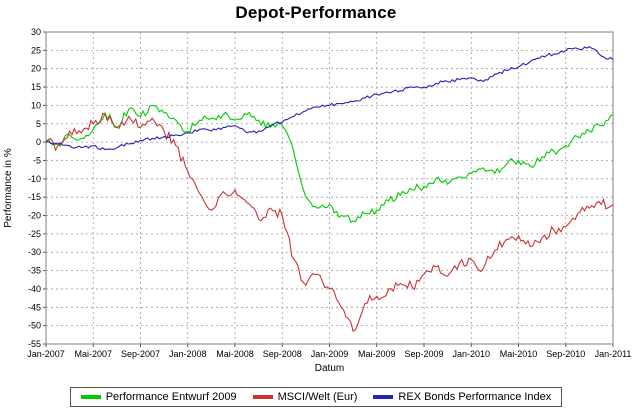  What do you see at coordinates (329, 368) in the screenshot?
I see `x-axis-label: Datum` at bounding box center [329, 368].